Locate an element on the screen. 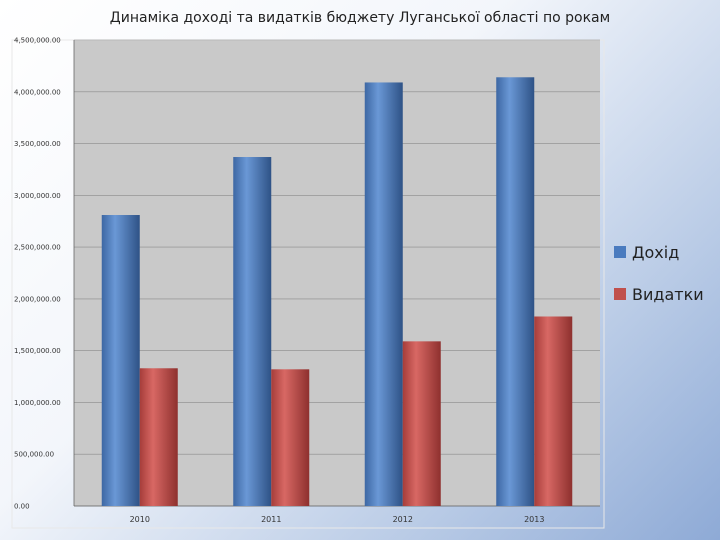 The width and height of the screenshot is (720, 540). legend-swatch-expenses is located at coordinates (620, 294).